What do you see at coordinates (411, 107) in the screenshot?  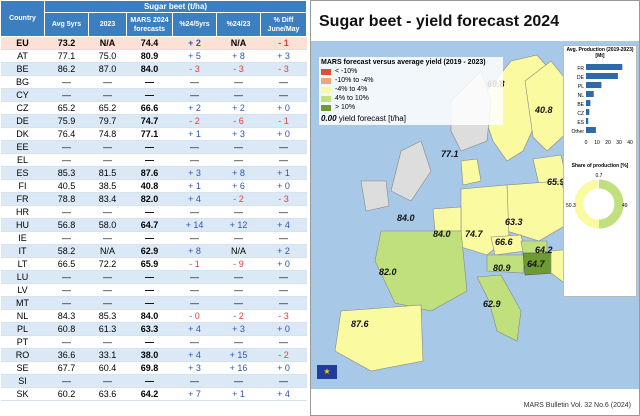 I see `legend-item: > 10%` at bounding box center [411, 107].